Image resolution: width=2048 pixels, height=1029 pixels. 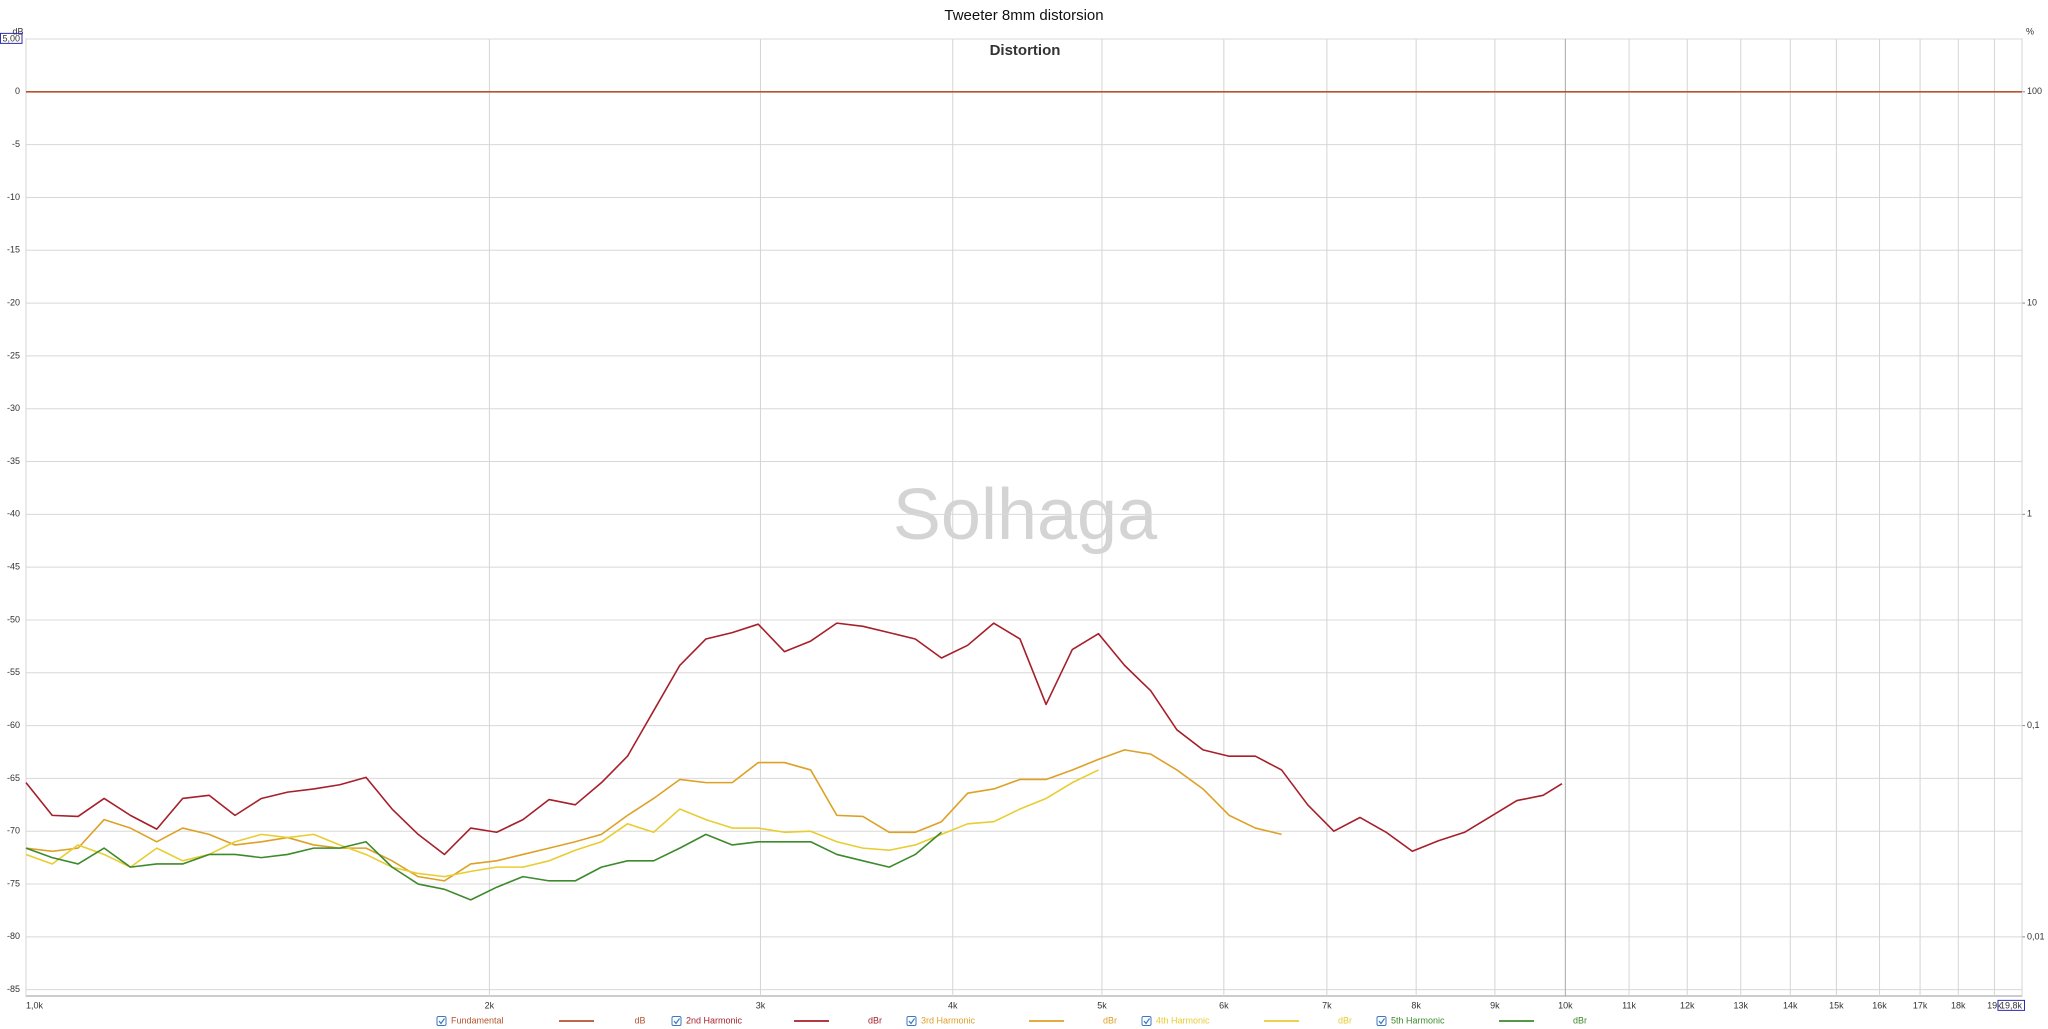 I want to click on legend-item: Fundamental dB, so click(x=541, y=1020).